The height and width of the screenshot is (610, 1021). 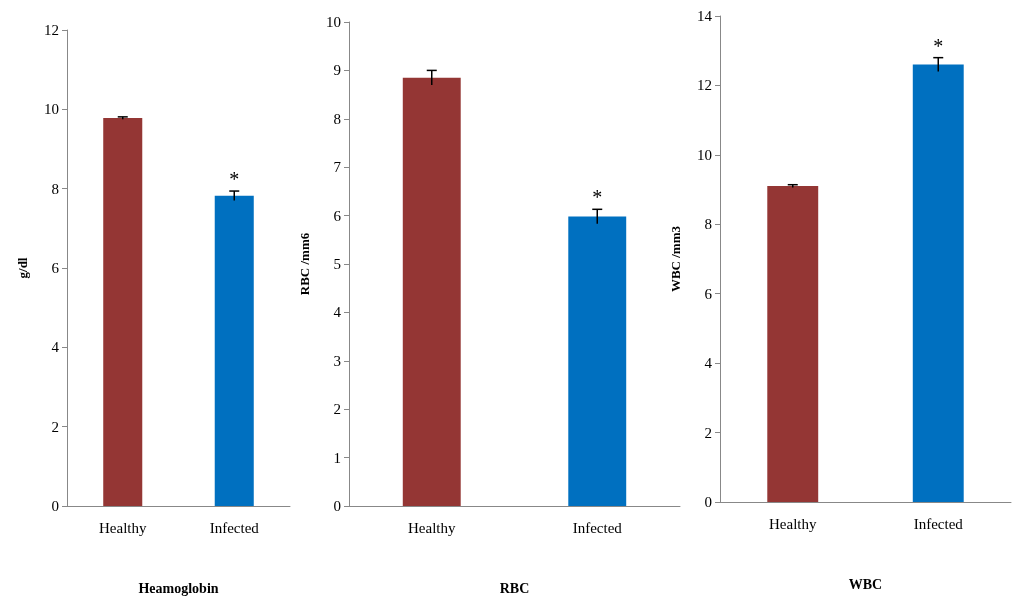 What do you see at coordinates (865, 584) in the screenshot?
I see `x-axis-title: WBC` at bounding box center [865, 584].